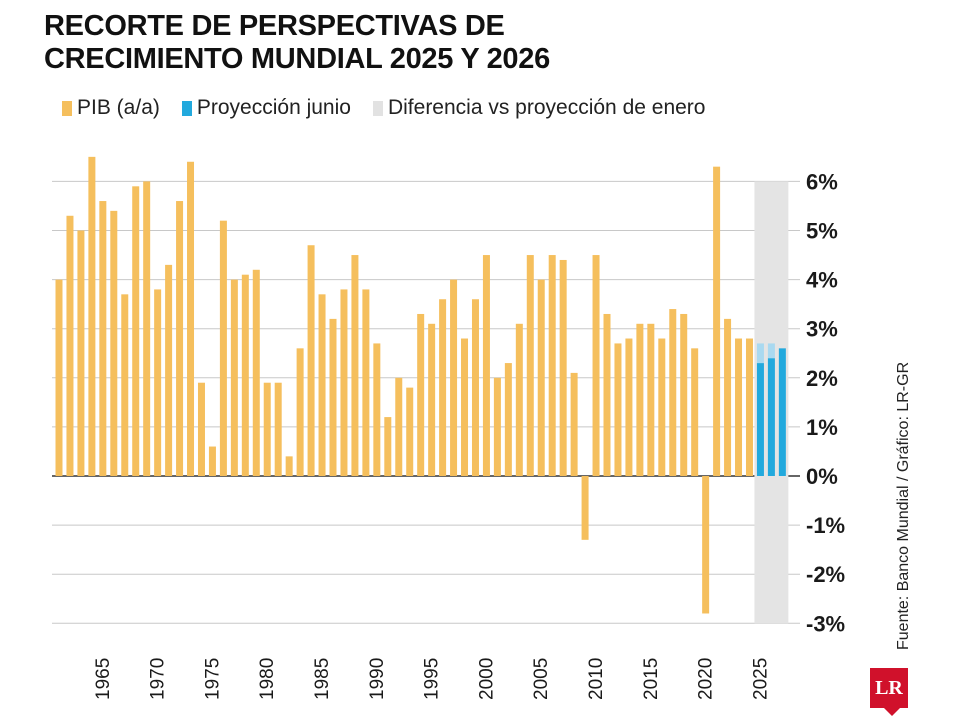 The height and width of the screenshot is (720, 960). What do you see at coordinates (596, 365) in the screenshot?
I see `bar-gdp-2010` at bounding box center [596, 365].